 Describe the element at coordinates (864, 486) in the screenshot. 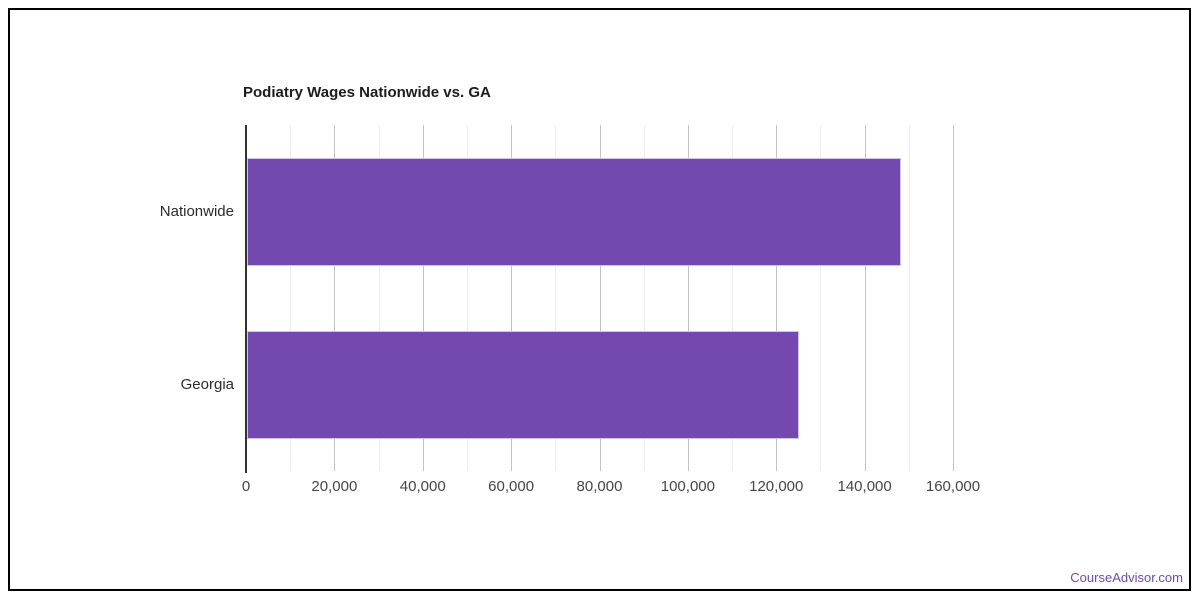

I see `x-tick-label: 140,000` at that location.